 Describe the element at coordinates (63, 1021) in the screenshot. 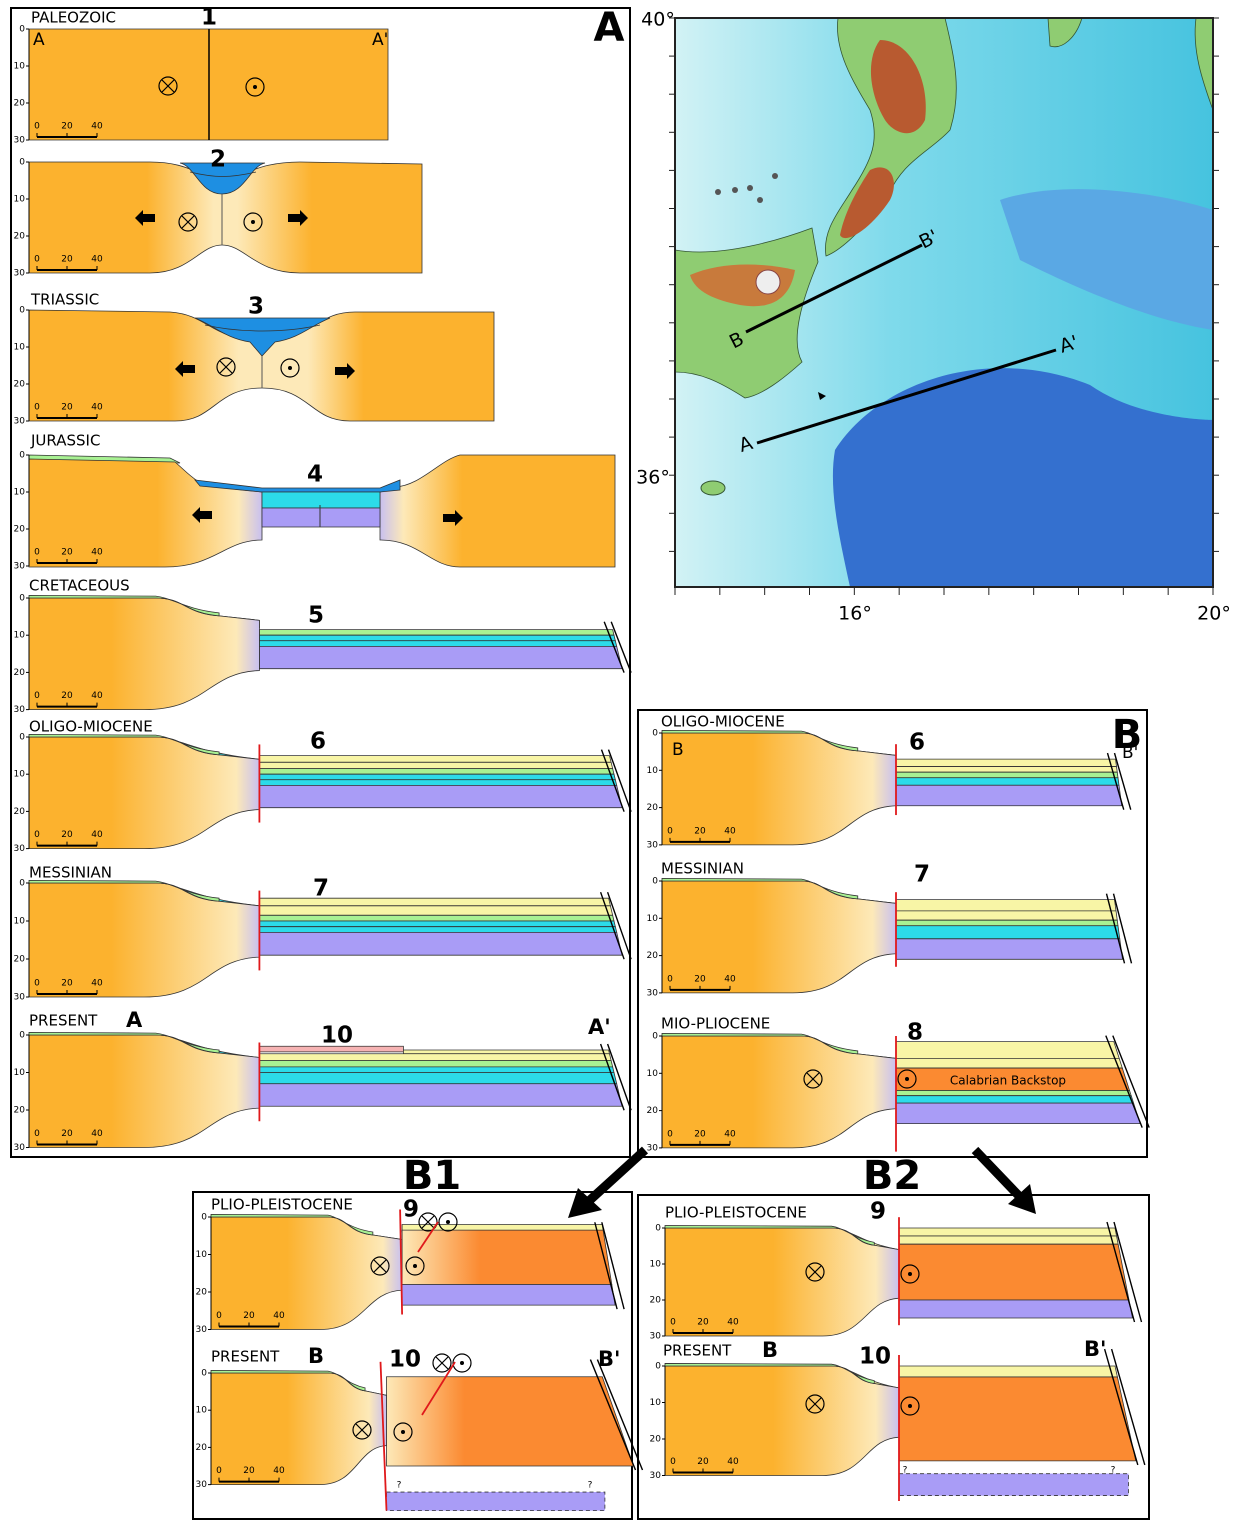

I see `era-label: PRESENT` at that location.